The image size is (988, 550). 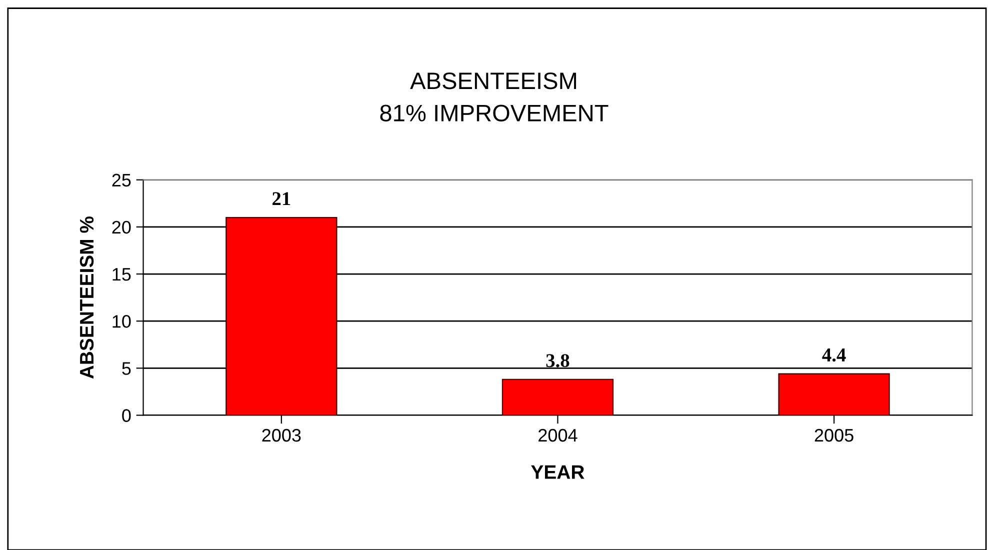 I want to click on data-label: 4.4, so click(x=834, y=355).